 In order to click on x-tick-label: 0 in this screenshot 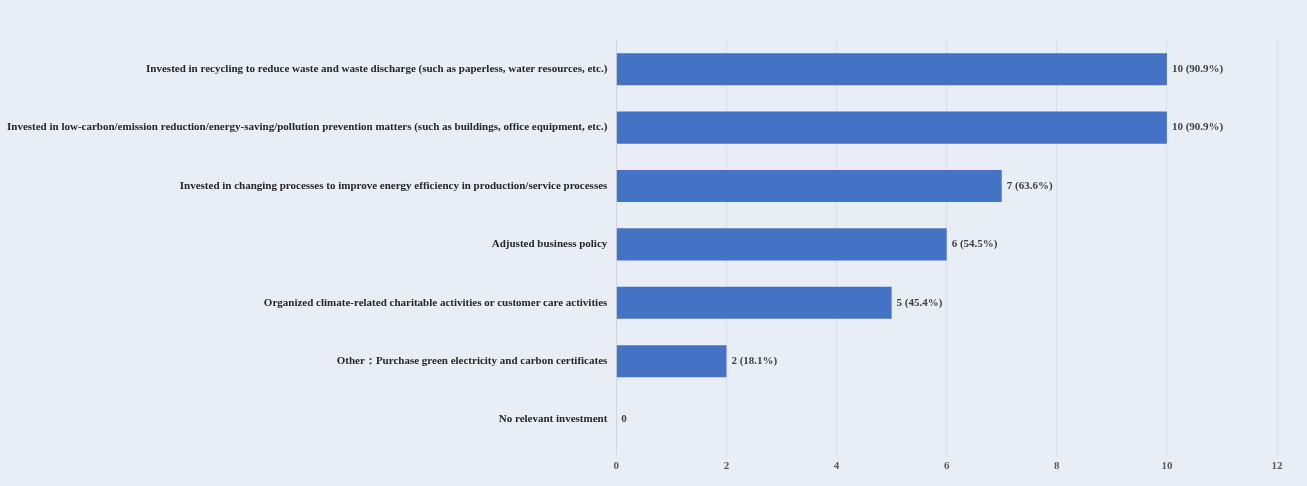, I will do `click(616, 465)`.